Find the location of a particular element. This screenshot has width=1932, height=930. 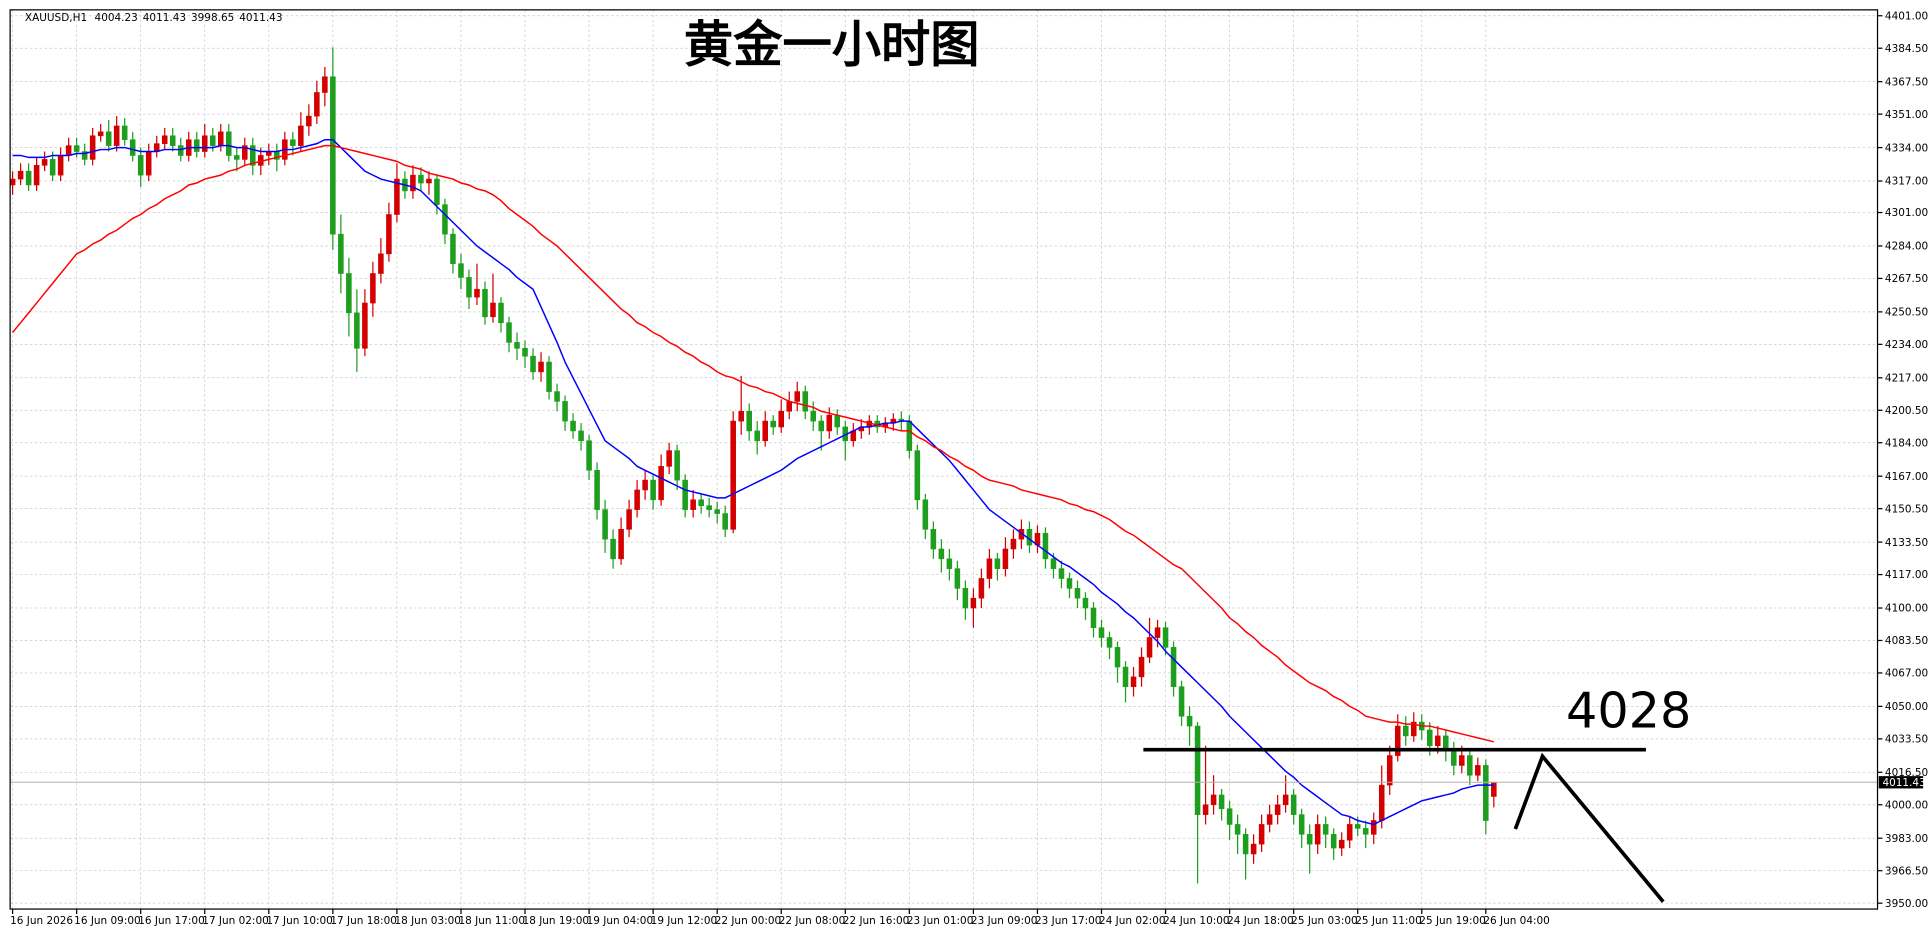

x-tick-label: 17 Jun 18:00 is located at coordinates (363, 921).